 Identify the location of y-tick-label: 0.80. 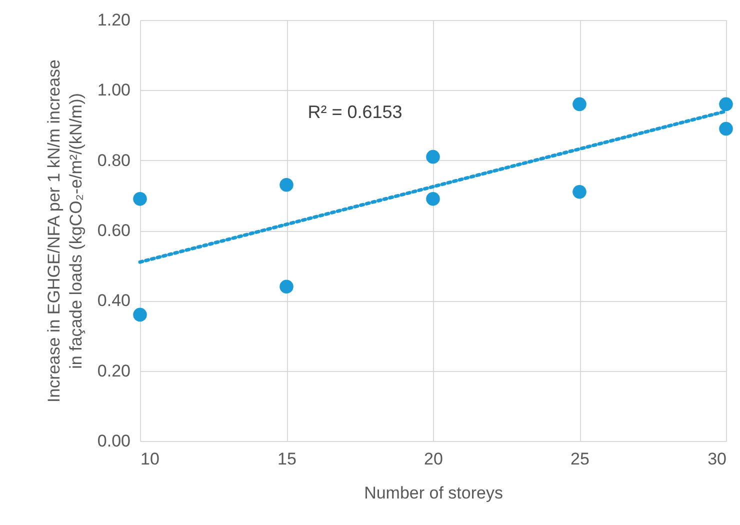
(113, 160).